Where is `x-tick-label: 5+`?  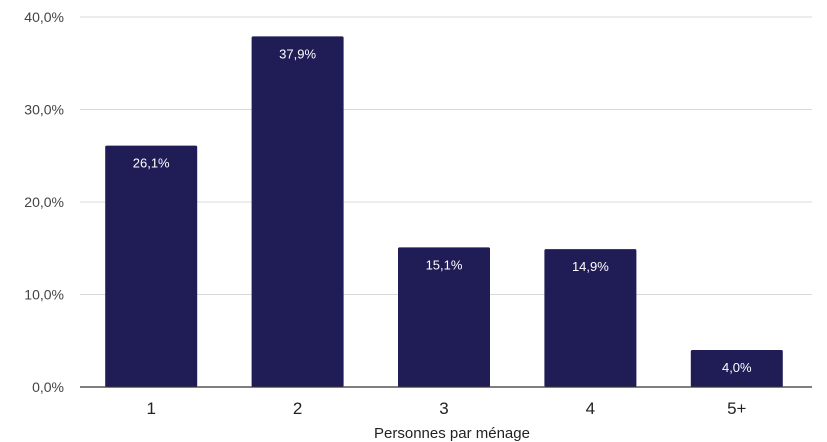
x-tick-label: 5+ is located at coordinates (736, 408).